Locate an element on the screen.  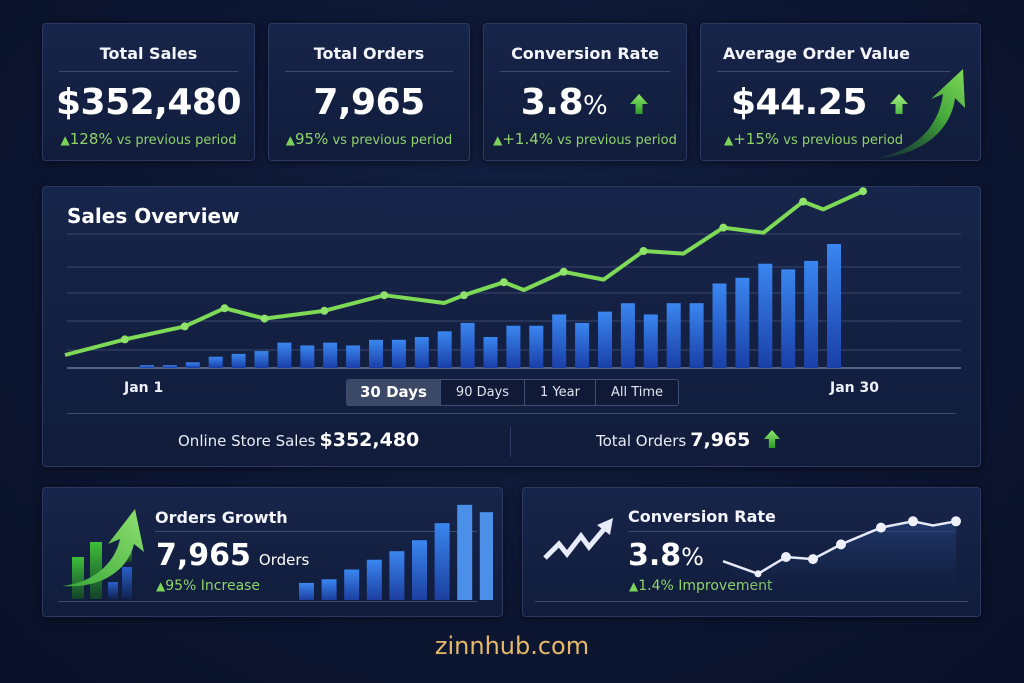
kpi-title: Total Sales is located at coordinates (148, 53).